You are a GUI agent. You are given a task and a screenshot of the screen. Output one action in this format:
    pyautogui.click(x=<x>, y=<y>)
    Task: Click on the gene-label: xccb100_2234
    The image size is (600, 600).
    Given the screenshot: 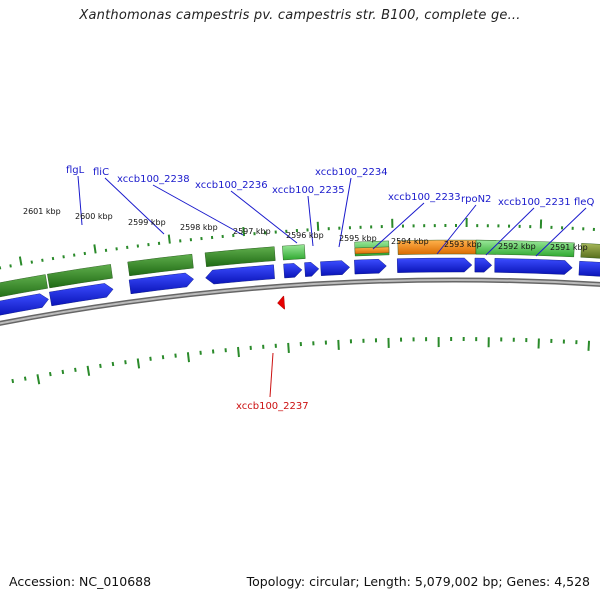 What is the action you would take?
    pyautogui.click(x=351, y=172)
    